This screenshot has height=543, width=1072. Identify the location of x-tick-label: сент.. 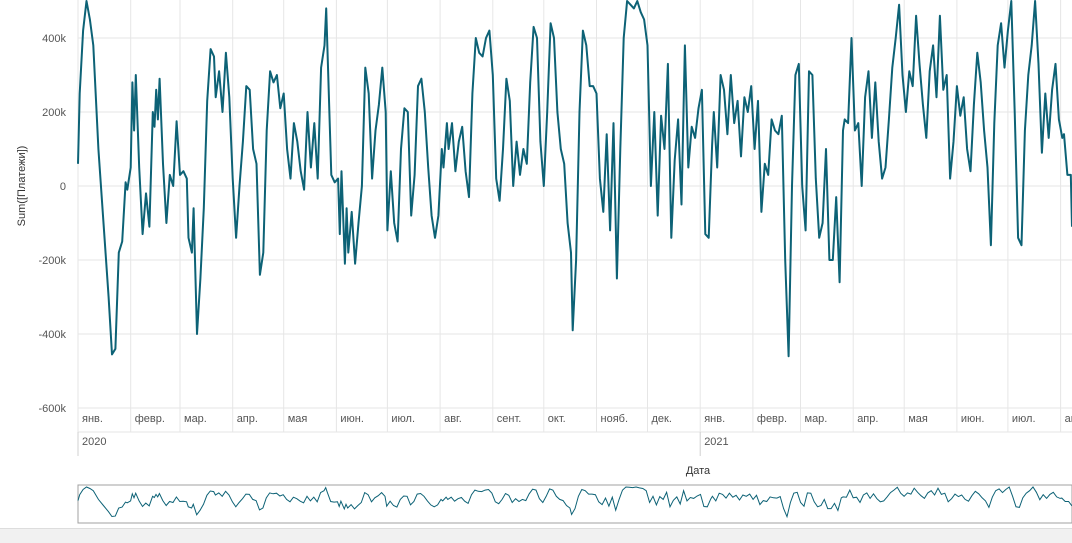
(509, 419).